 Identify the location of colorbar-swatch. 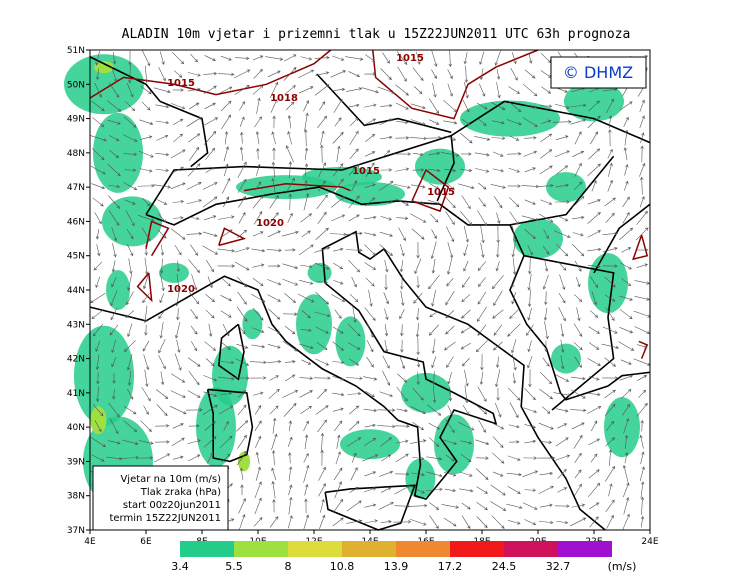
(207, 549).